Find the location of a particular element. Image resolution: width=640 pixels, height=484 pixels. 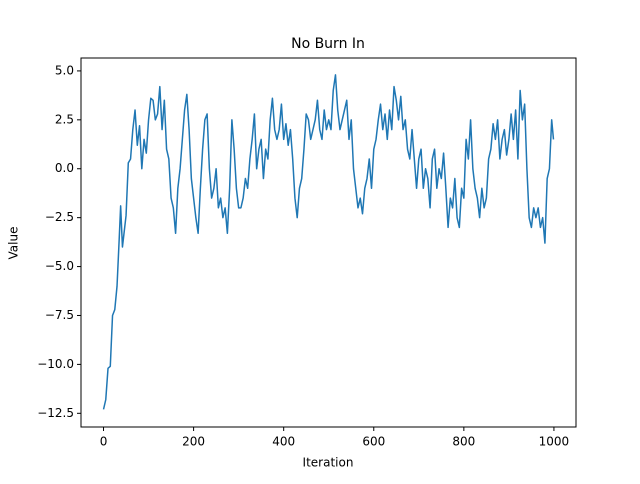

y-tick-label: −2.5 is located at coordinates (59, 217).